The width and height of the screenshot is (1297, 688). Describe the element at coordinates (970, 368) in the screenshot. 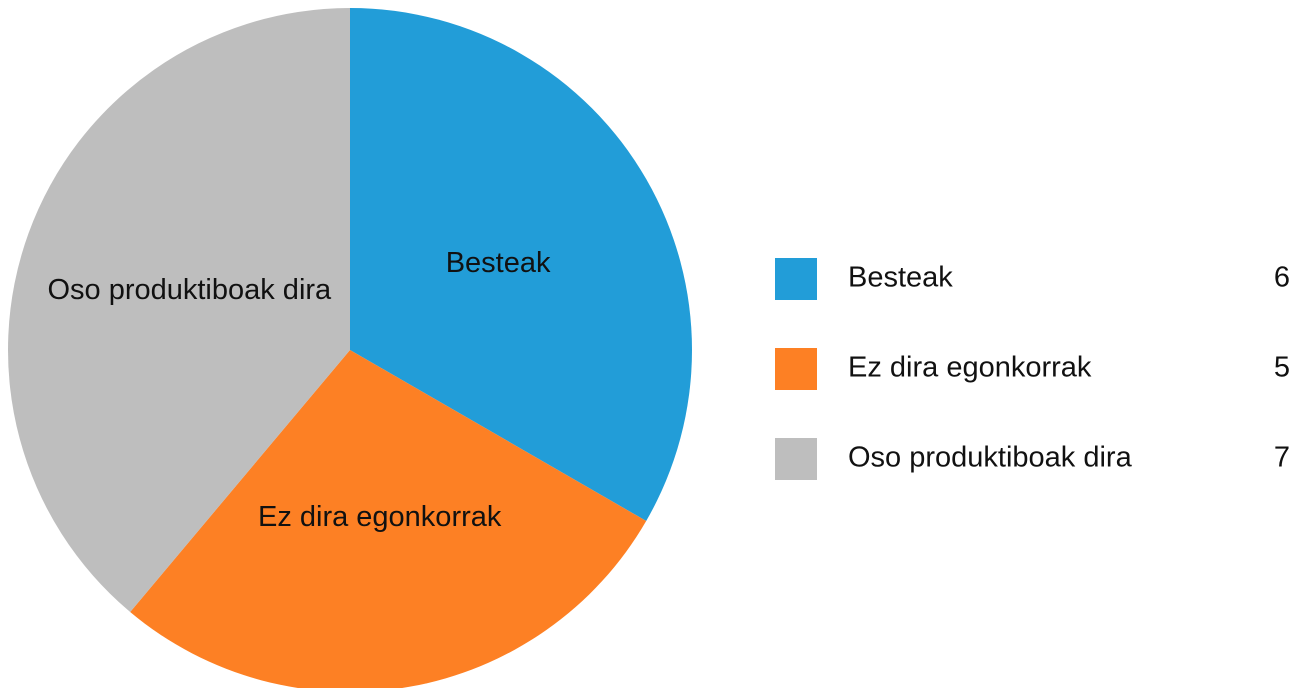

I see `legend-label: Ez dira egonkorrak` at that location.